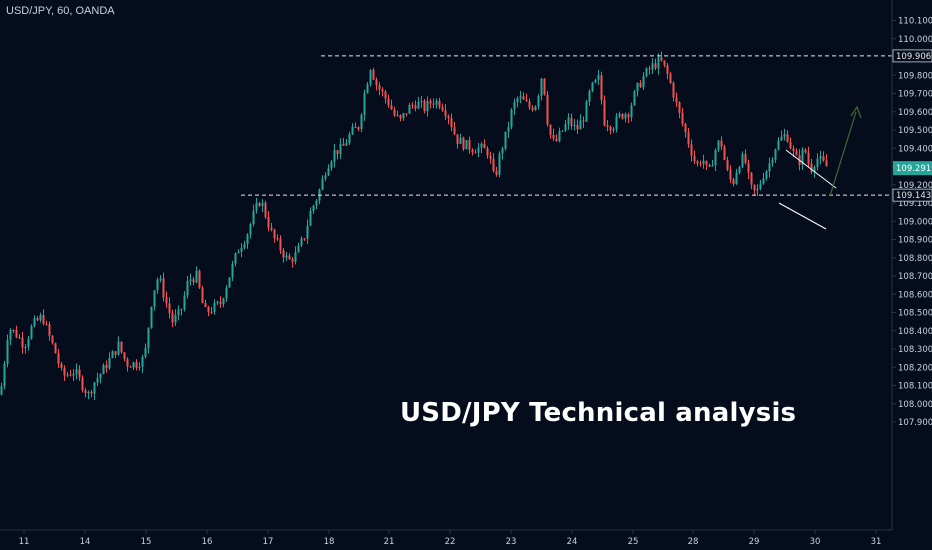  What do you see at coordinates (915, 314) in the screenshot?
I see `y-tick-label: 108.500` at bounding box center [915, 314].